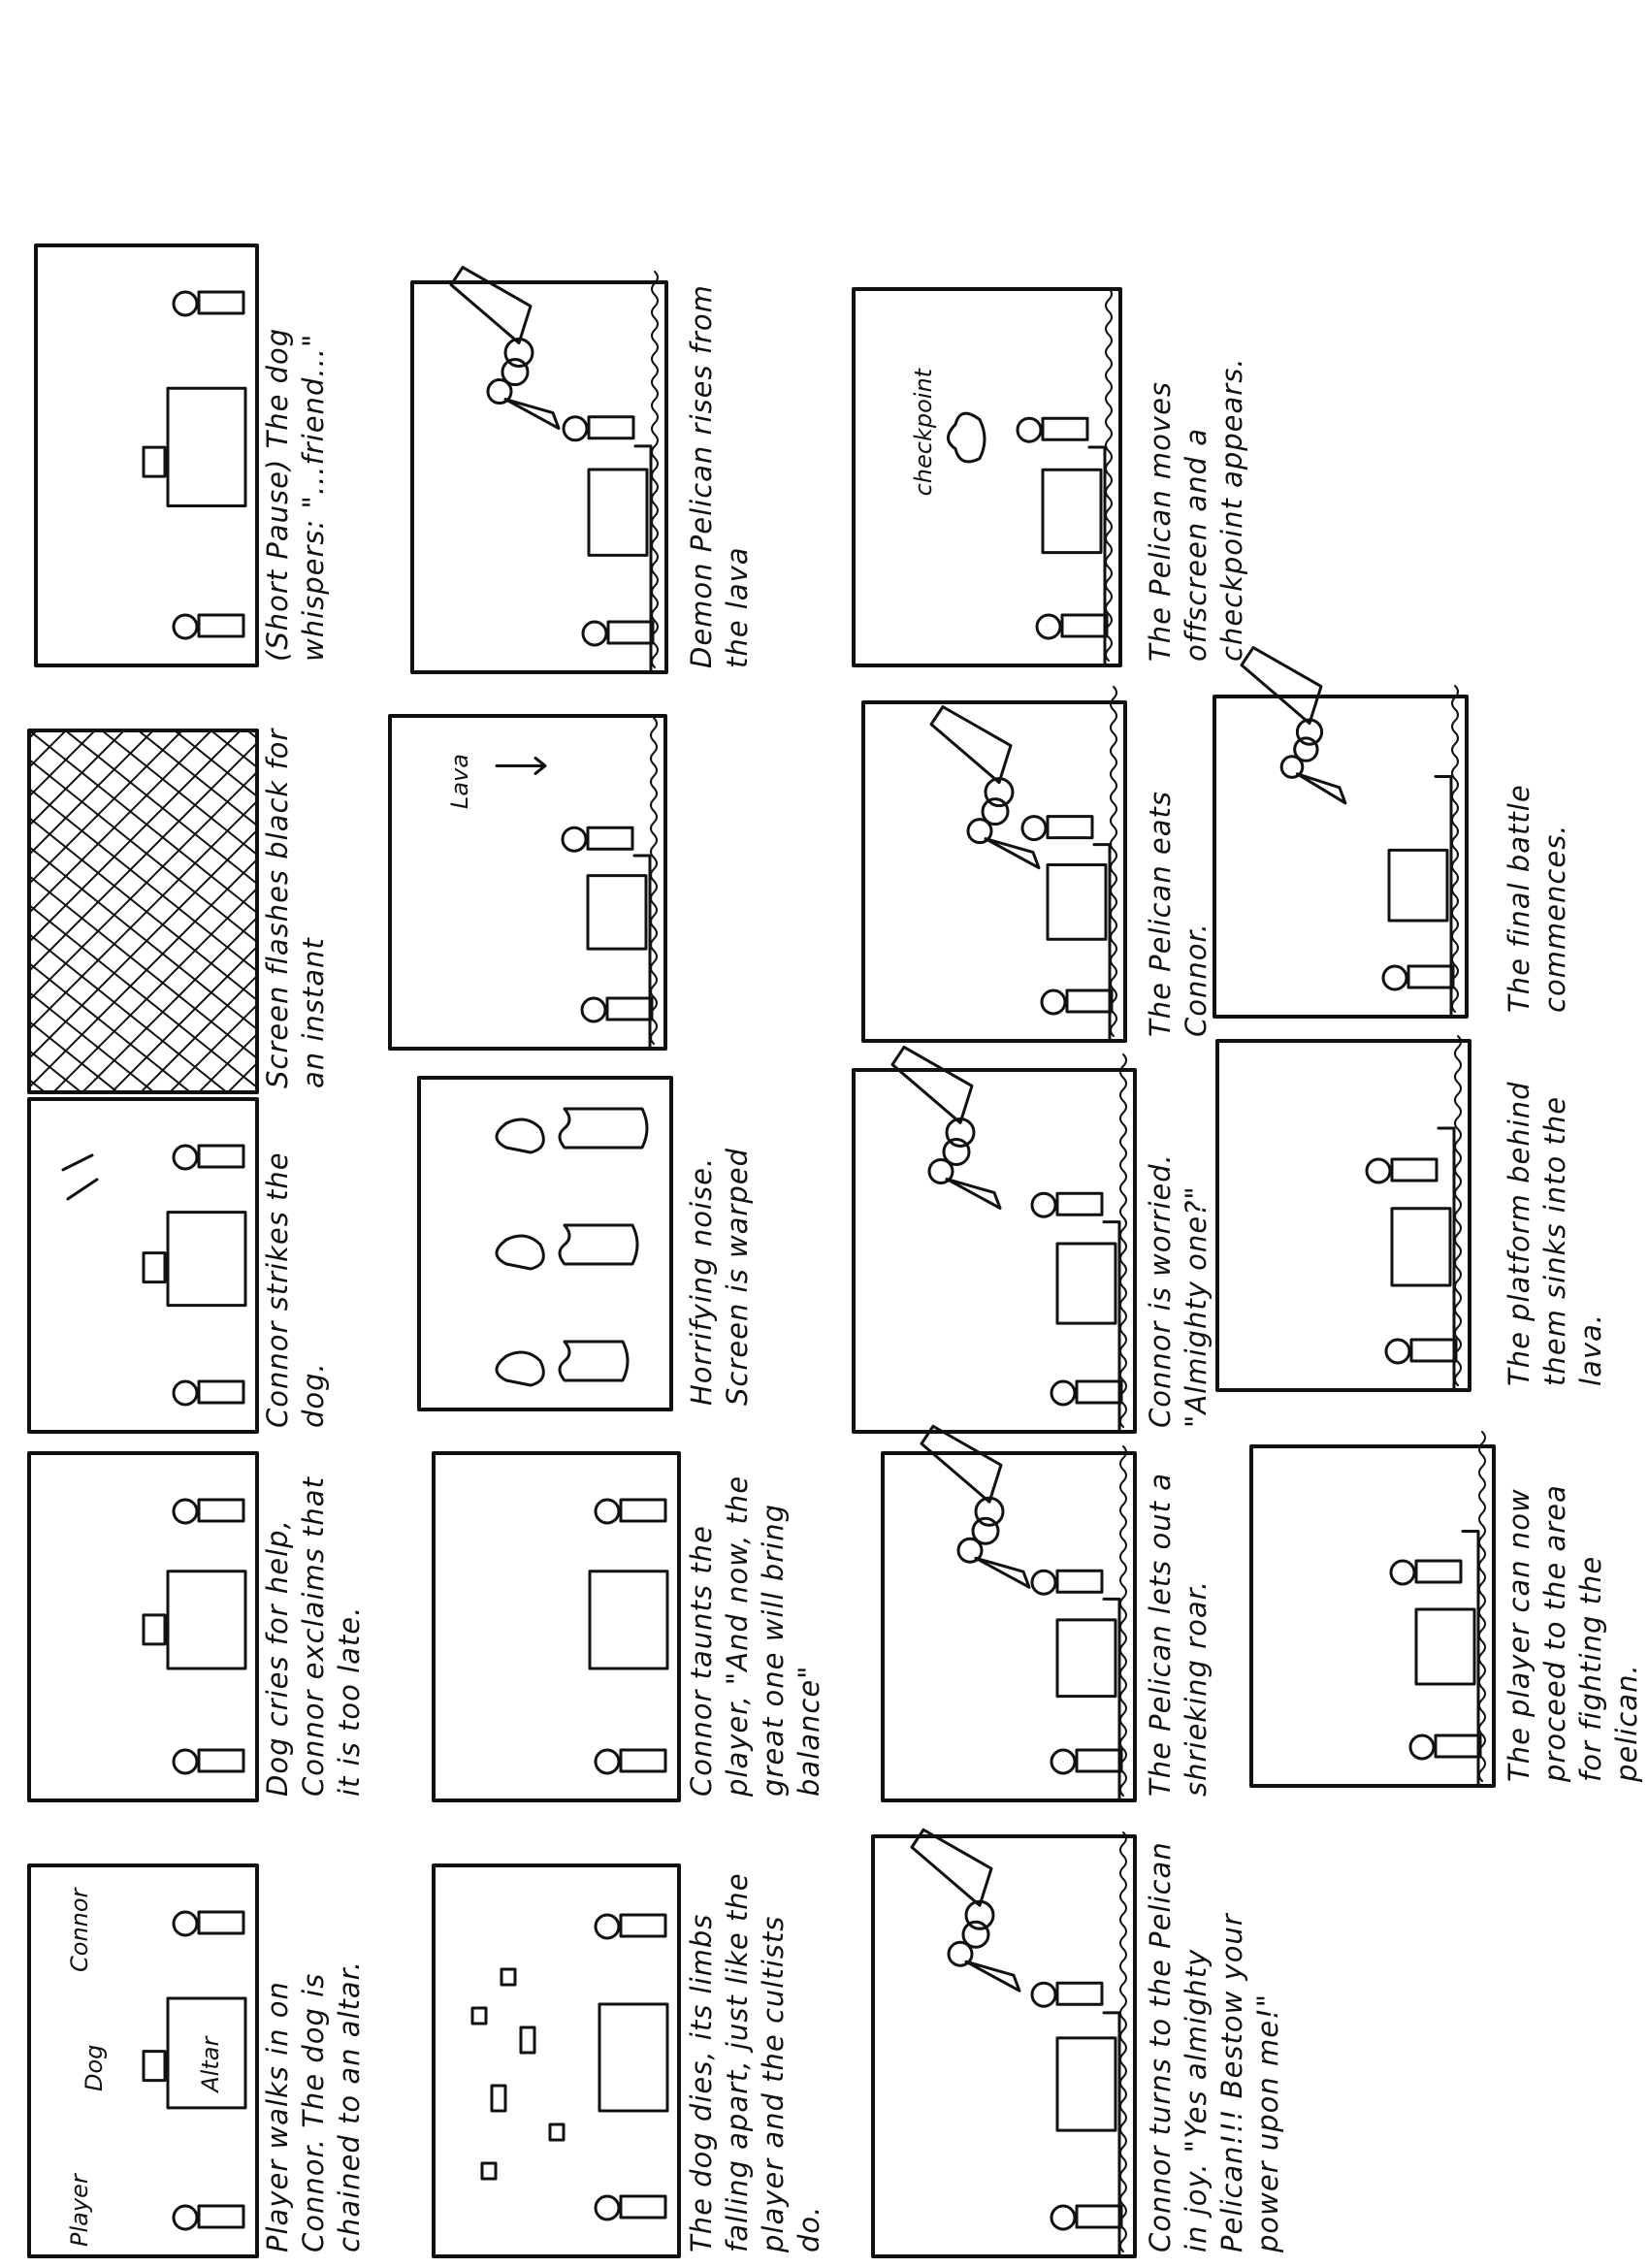 The height and width of the screenshot is (2268, 1649). I want to click on hatch, so click(143, 728).